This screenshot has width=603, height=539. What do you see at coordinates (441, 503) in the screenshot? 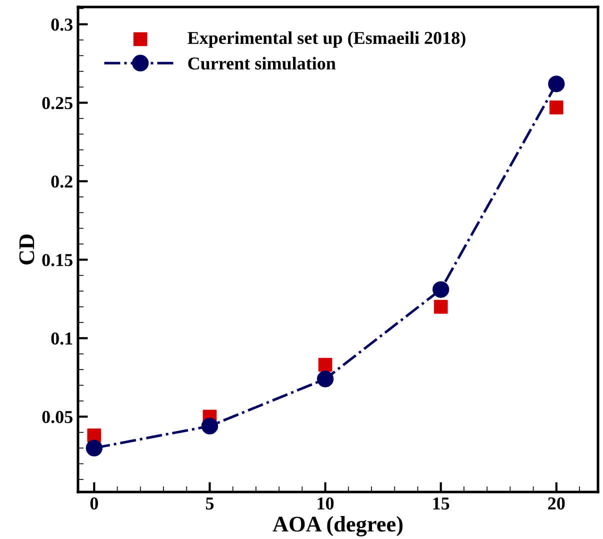
I see `x-tick-label: 15` at bounding box center [441, 503].